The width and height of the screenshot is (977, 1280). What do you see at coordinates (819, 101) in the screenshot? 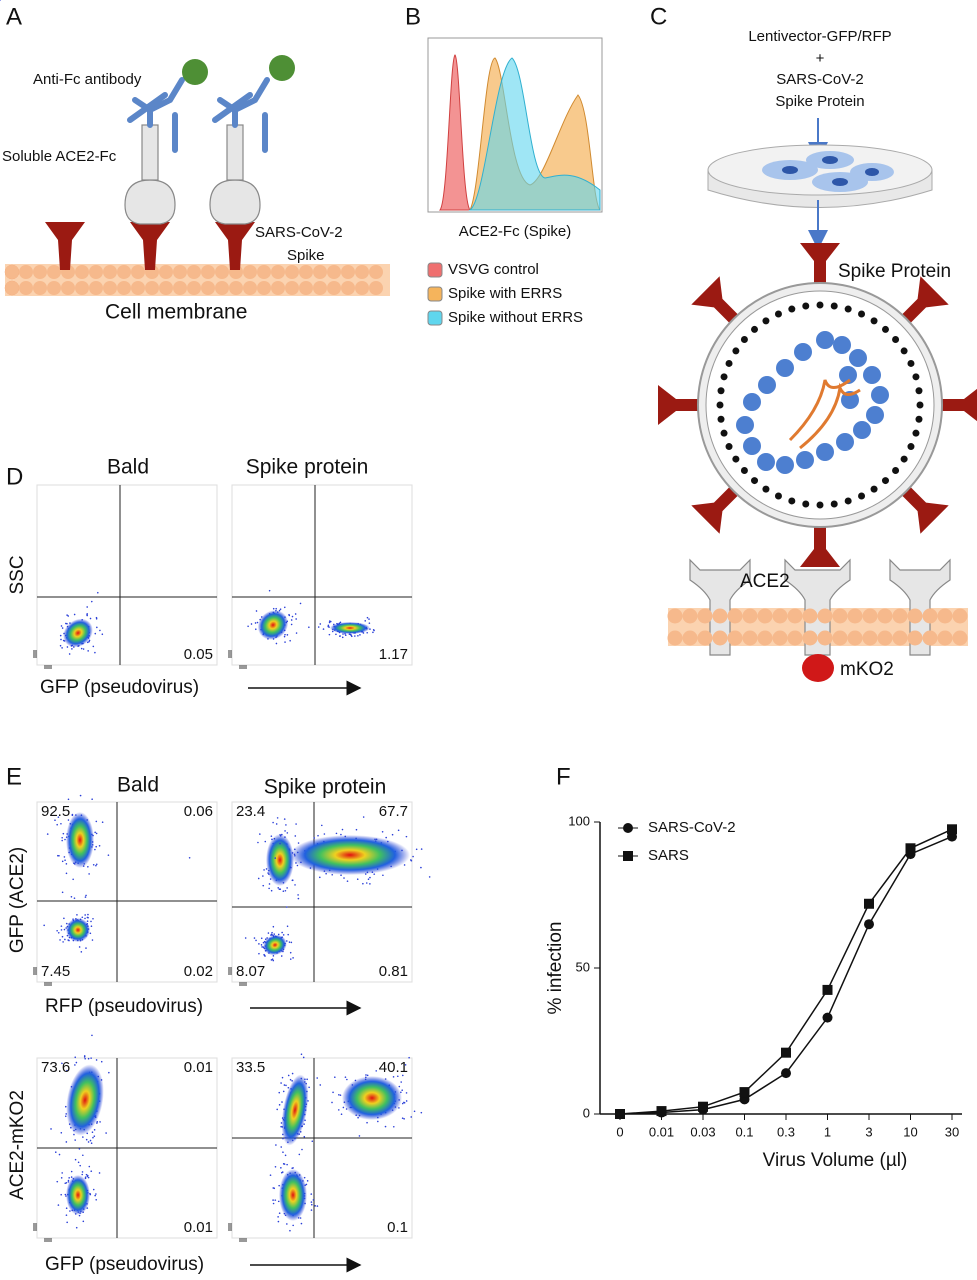
I see `title-line: Spike Protein` at bounding box center [819, 101].